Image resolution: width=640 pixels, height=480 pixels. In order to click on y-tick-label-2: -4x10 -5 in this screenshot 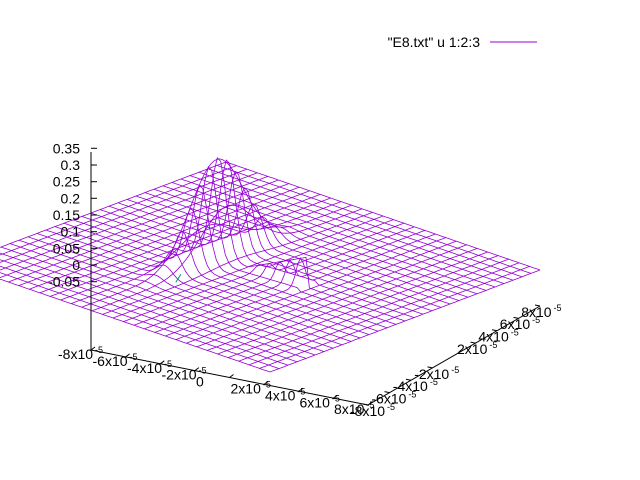, I will do `click(415, 385)`.